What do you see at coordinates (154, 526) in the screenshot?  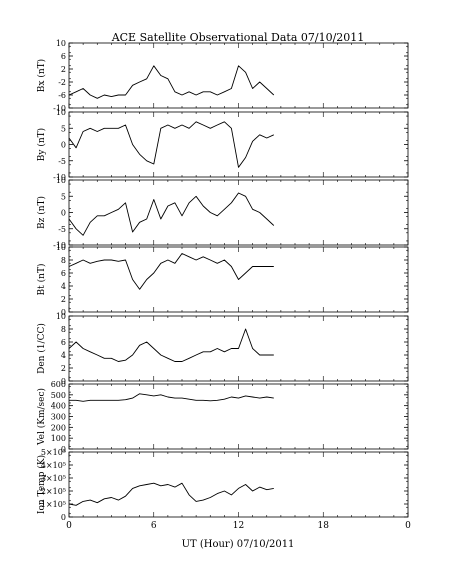 I see `x-tick-label: 6` at bounding box center [154, 526].